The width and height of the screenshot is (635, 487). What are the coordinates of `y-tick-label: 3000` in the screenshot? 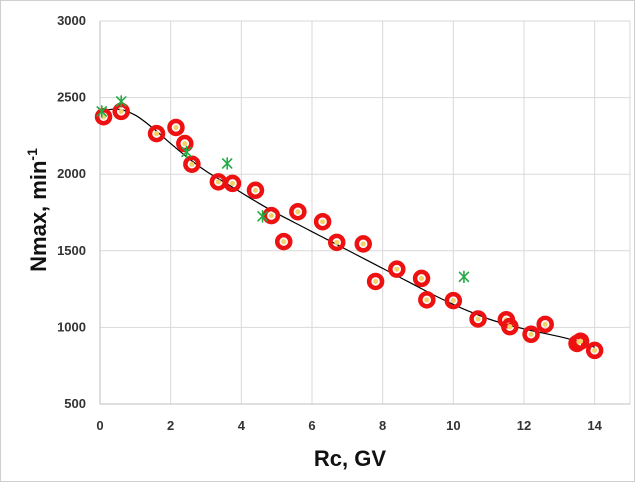 It's located at (71, 20).